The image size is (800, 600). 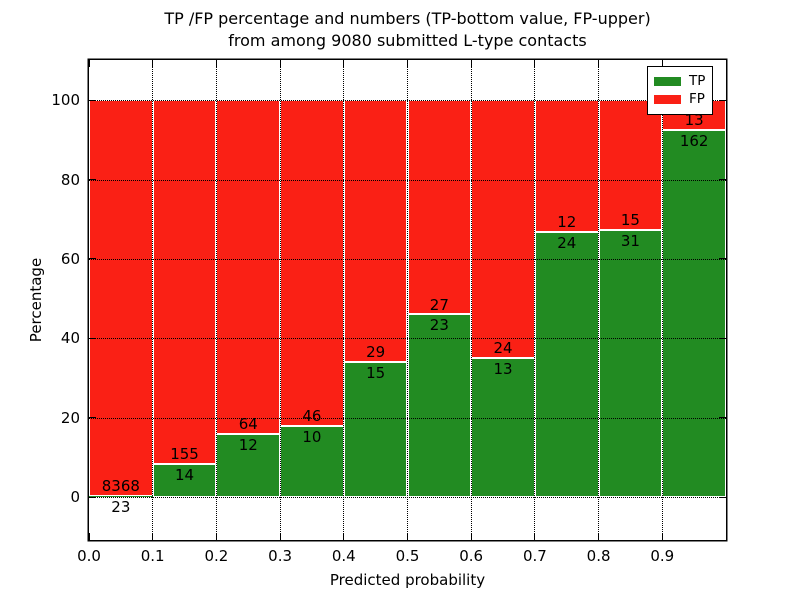 I want to click on x-tick-label: 0.2, so click(x=216, y=556).